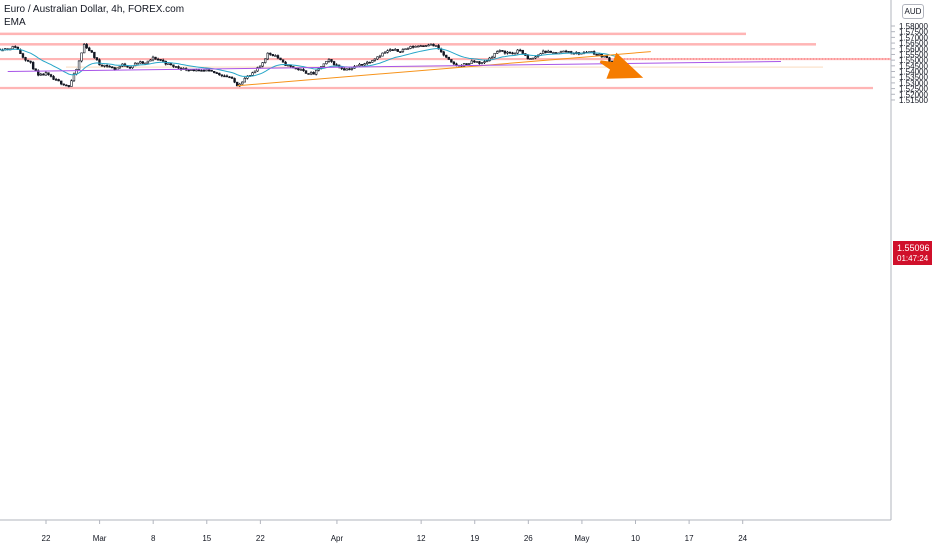 The image size is (932, 550). Describe the element at coordinates (445, 531) in the screenshot. I see `time-axis: 22 Mar 8 15 22 Apr 12 19 26 May 10 17 24` at that location.